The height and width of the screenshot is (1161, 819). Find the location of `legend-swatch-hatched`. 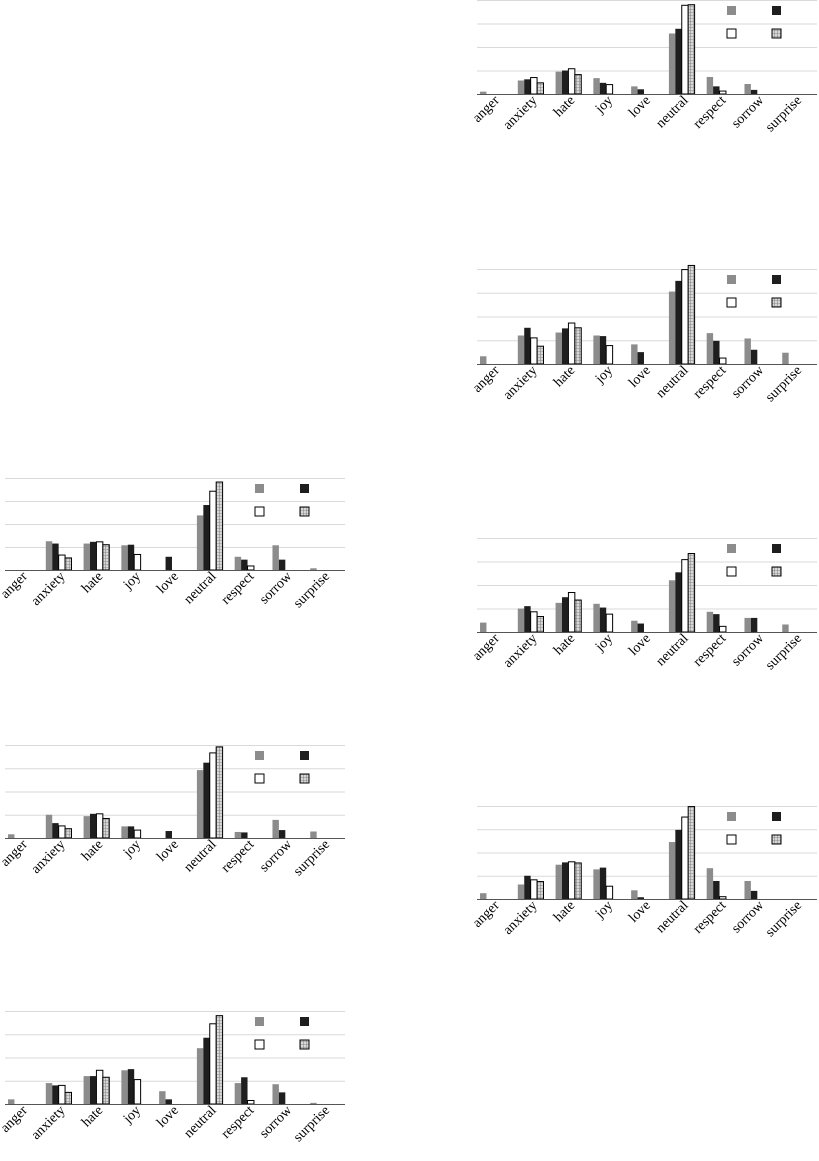

legend-swatch-hatched is located at coordinates (776, 571).